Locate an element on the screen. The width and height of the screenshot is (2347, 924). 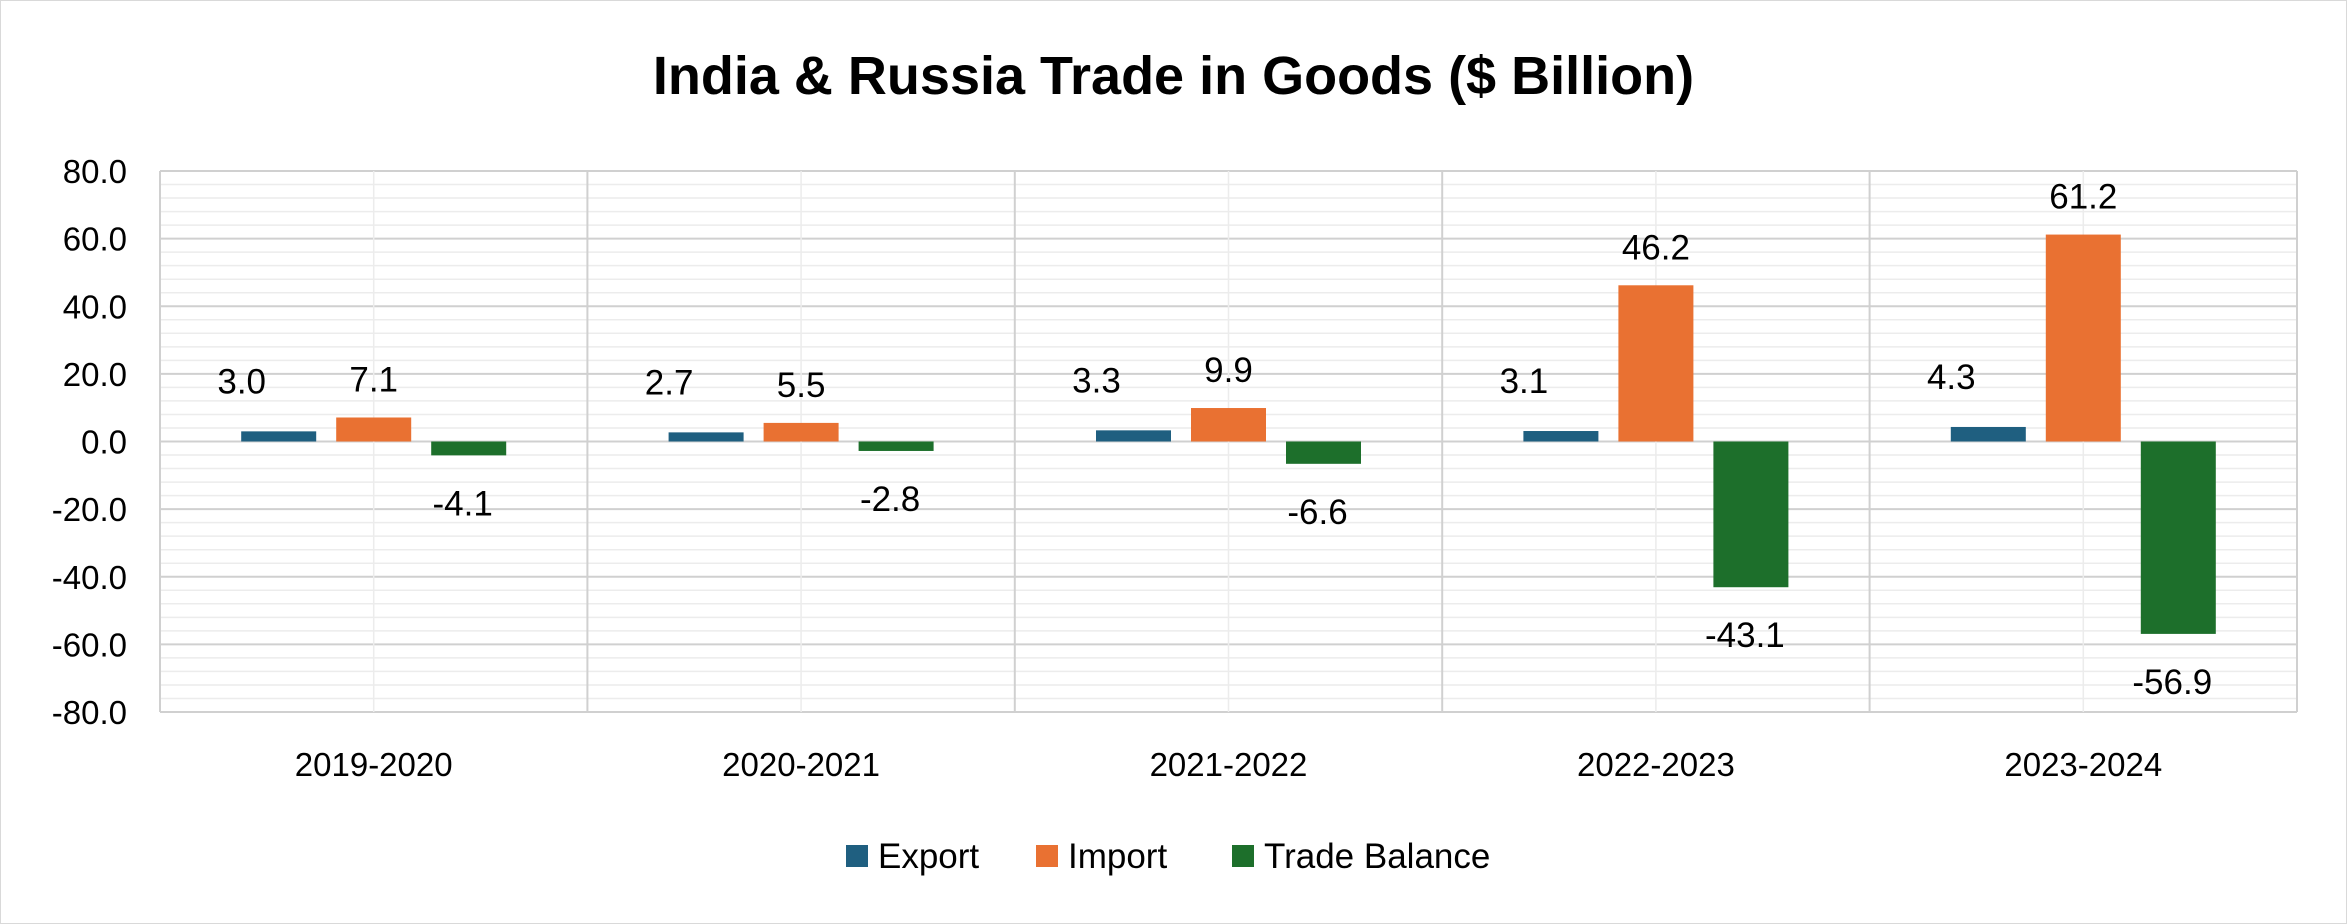
y-tick-label: 20.0 is located at coordinates (95, 374).